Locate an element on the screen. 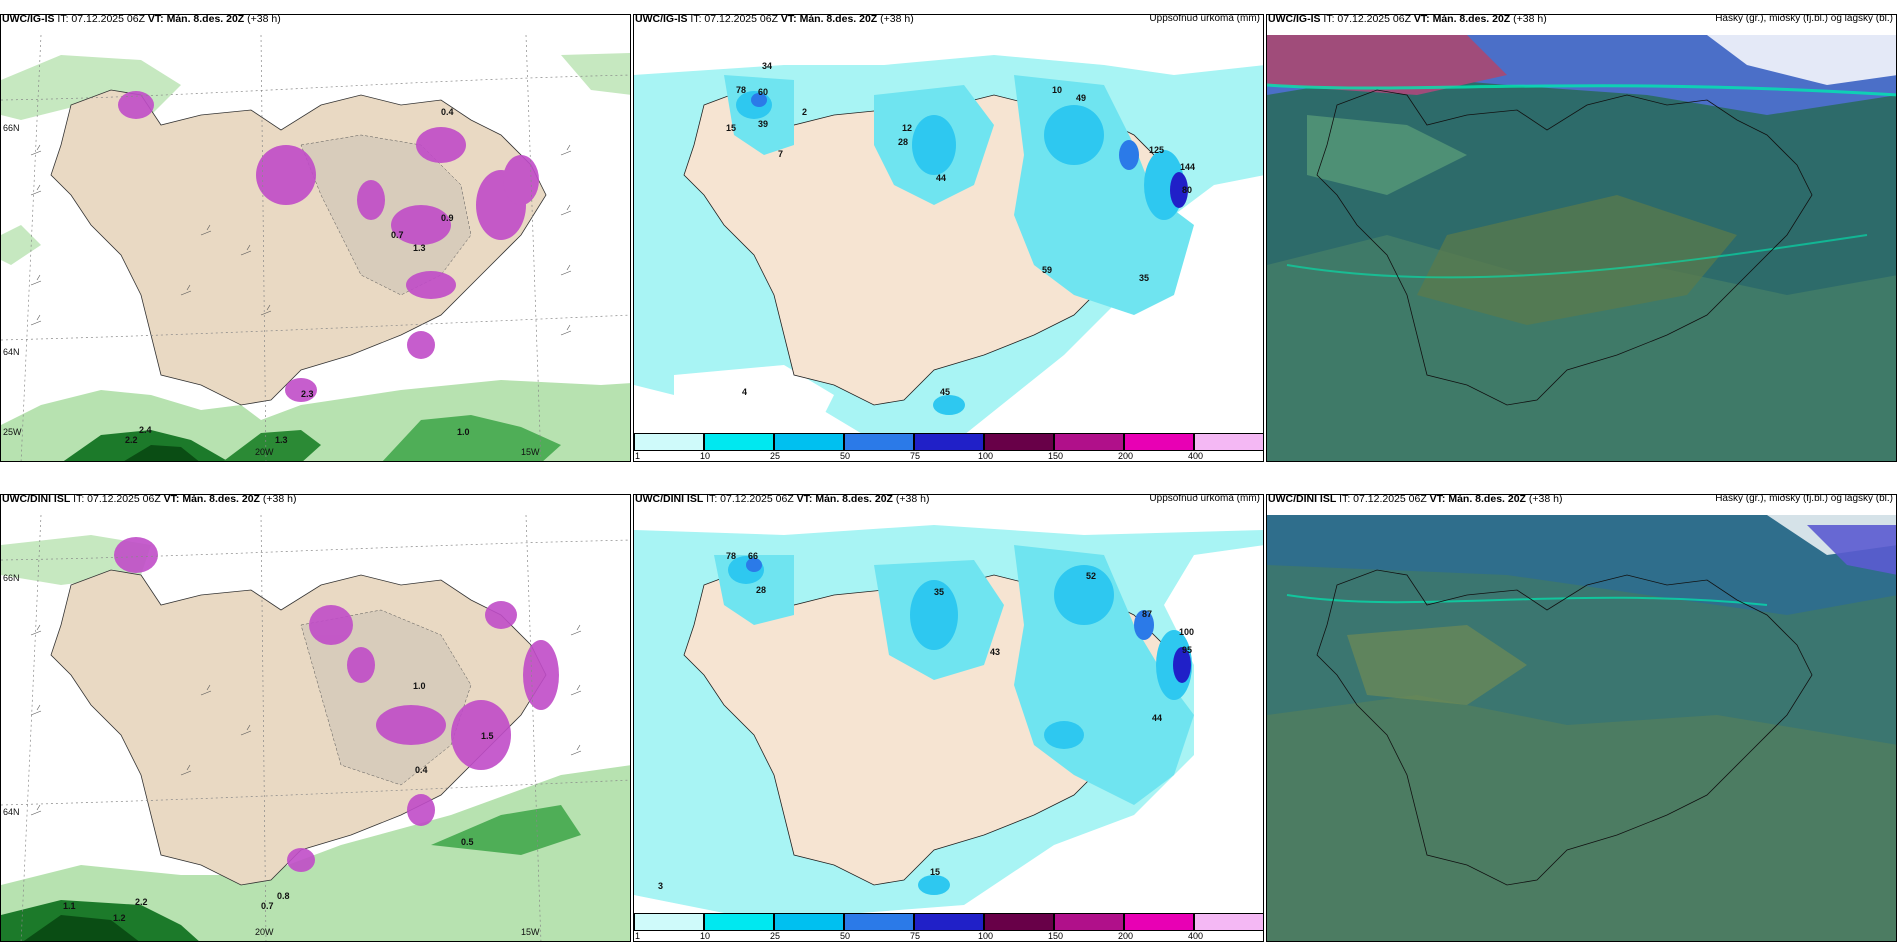 This screenshot has height=950, width=1900. precip-value: 59 is located at coordinates (1047, 270).